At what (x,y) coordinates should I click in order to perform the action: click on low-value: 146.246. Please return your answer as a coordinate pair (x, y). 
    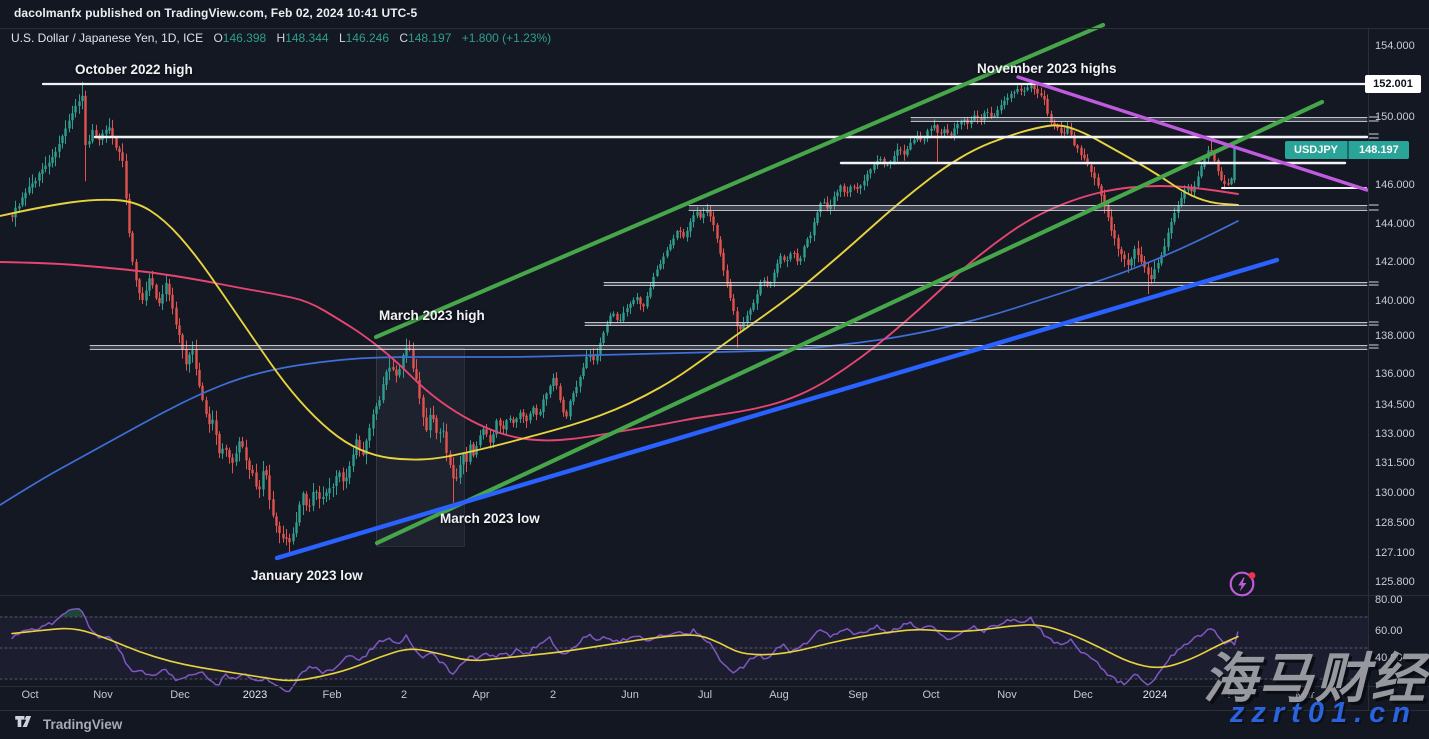
    Looking at the image, I should click on (367, 38).